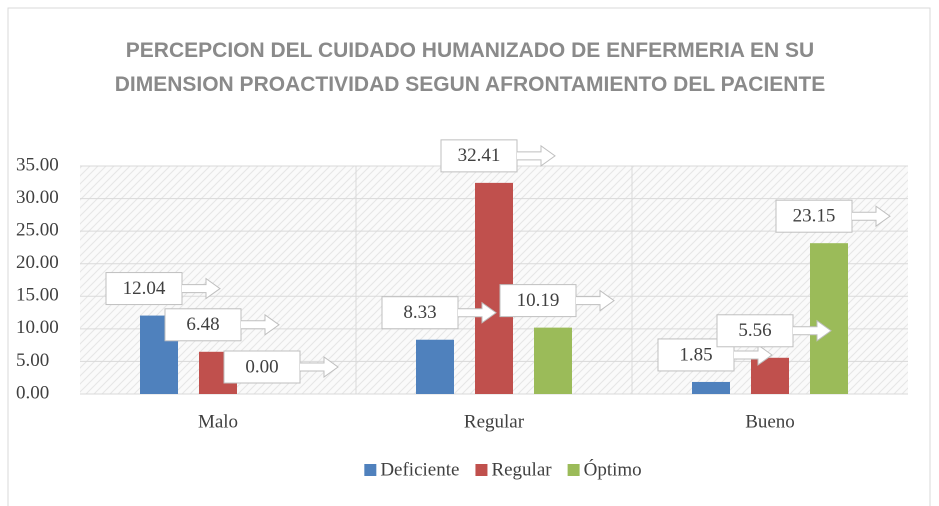 Image resolution: width=939 pixels, height=506 pixels. I want to click on y-tick-label: 5.00, so click(32, 360).